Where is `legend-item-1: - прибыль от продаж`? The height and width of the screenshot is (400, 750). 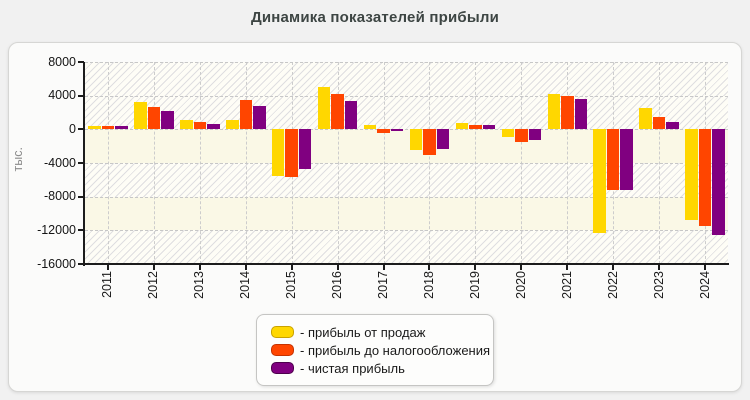
legend-item-1: - прибыль от продаж is located at coordinates (382, 332).